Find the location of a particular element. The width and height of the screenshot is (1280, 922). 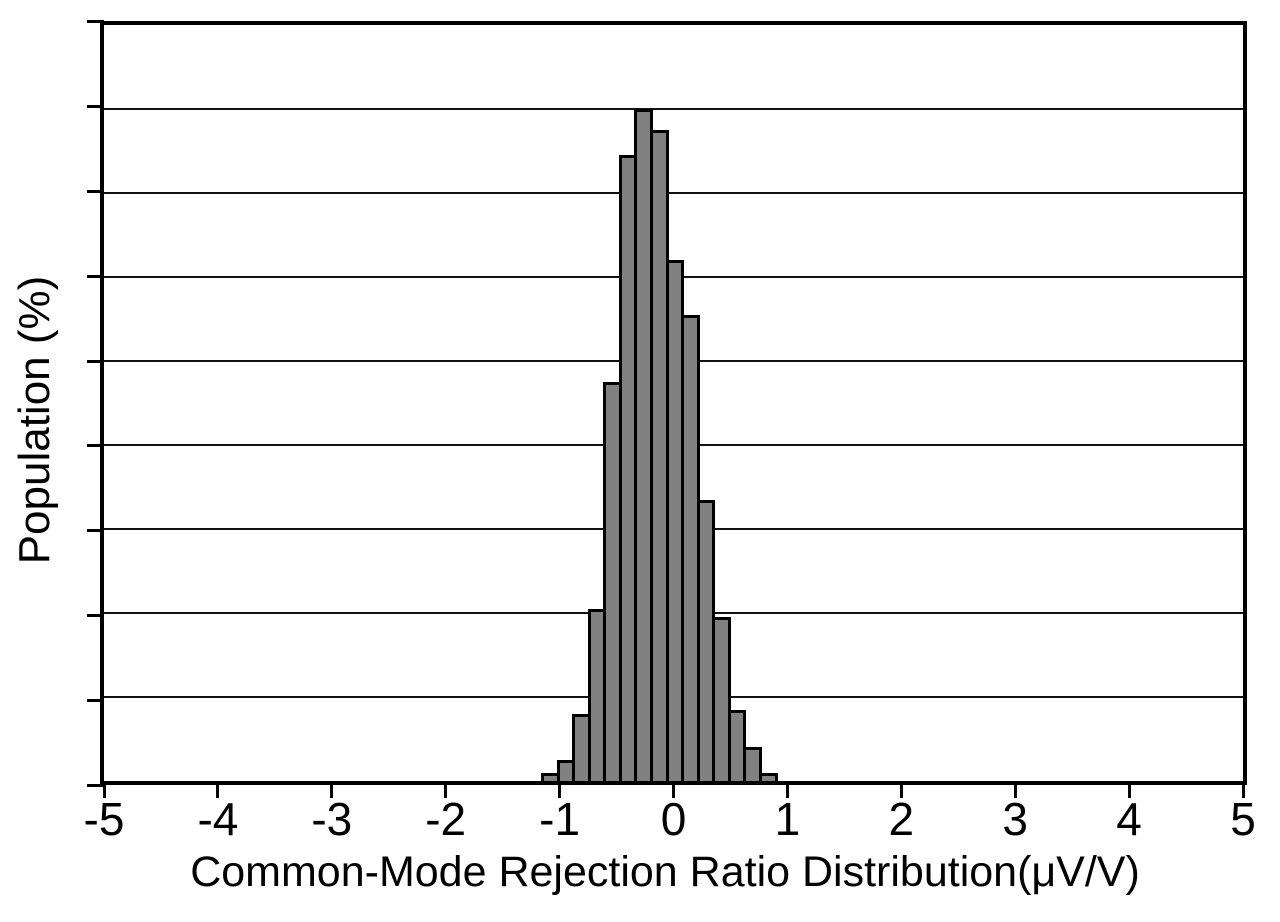

x-tick-label: 5 is located at coordinates (1243, 819).